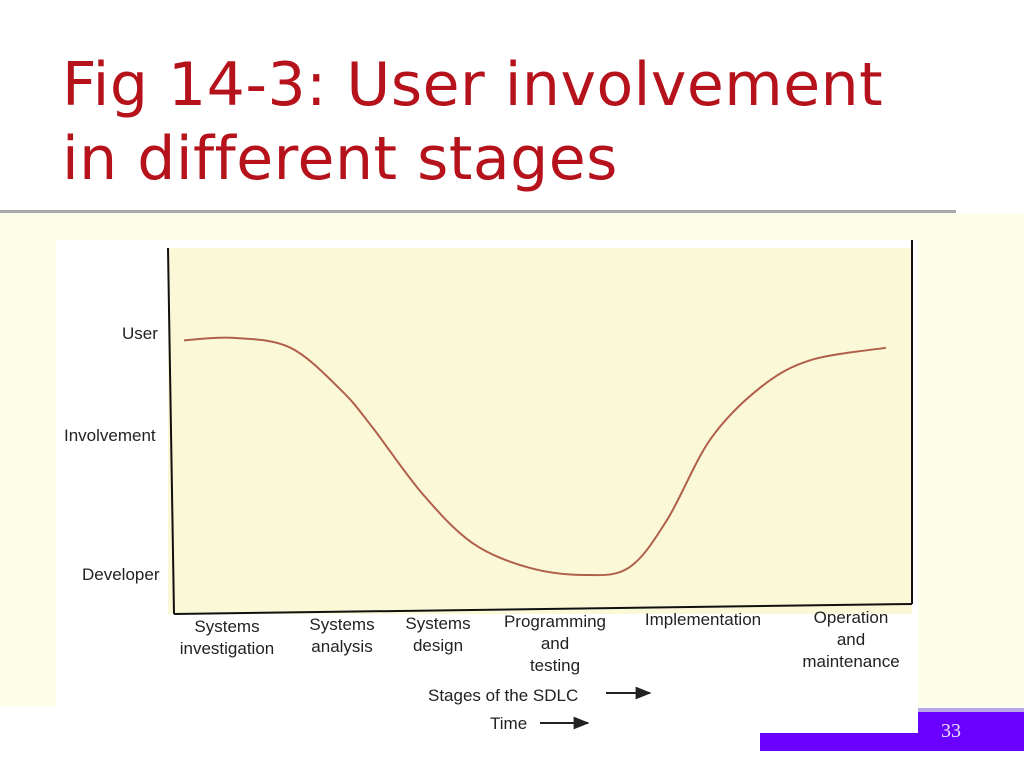  I want to click on x-axis, so click(543, 609).